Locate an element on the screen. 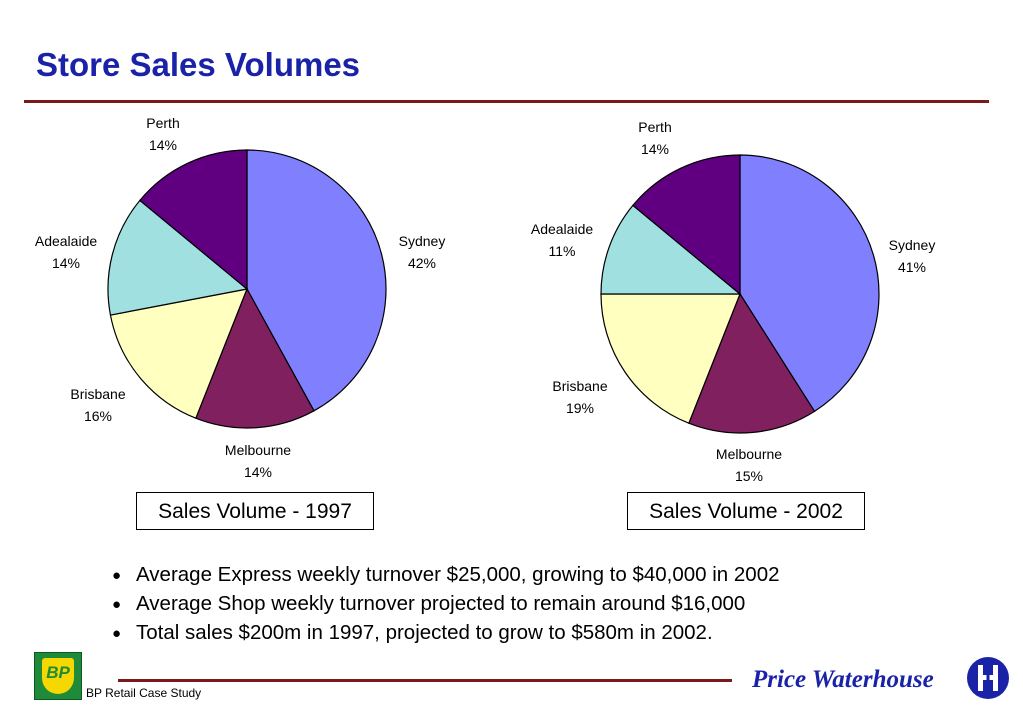 The height and width of the screenshot is (708, 1023). price-waterhouse-logo-icon is located at coordinates (988, 678).